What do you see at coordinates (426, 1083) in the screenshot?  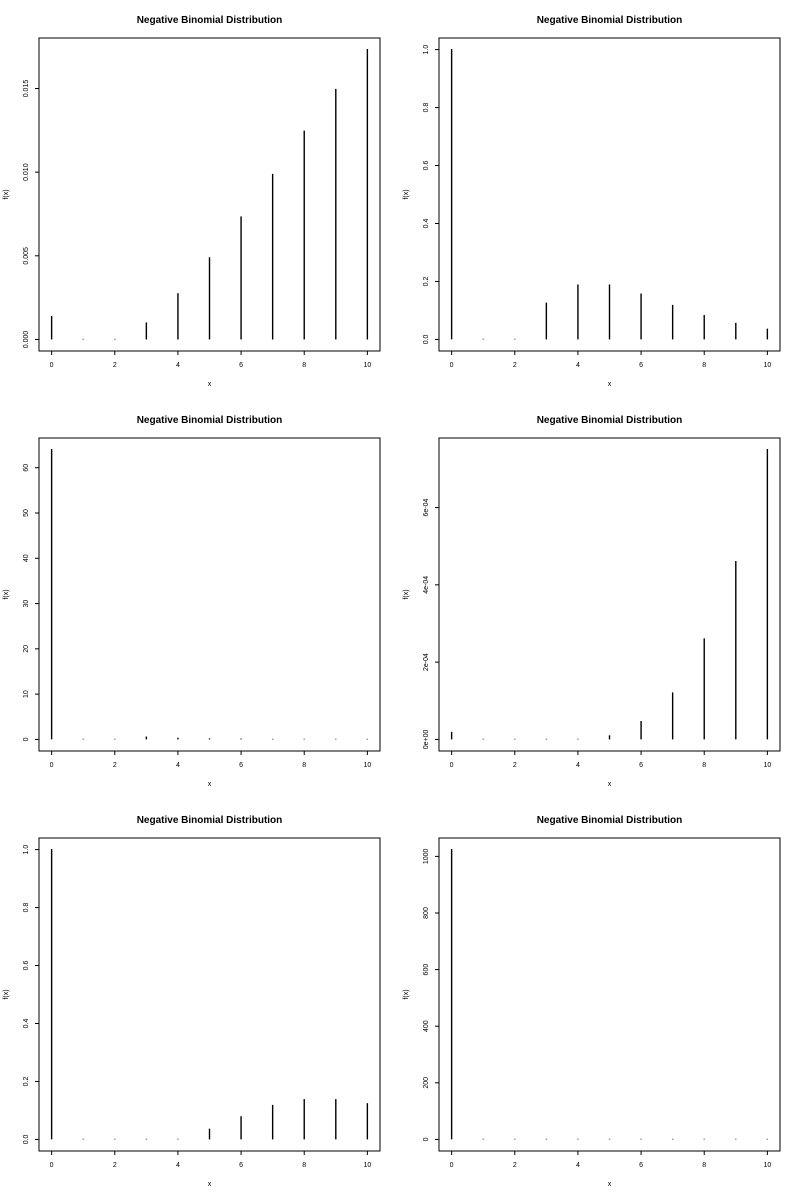 I see `y-tick-label: 200` at bounding box center [426, 1083].